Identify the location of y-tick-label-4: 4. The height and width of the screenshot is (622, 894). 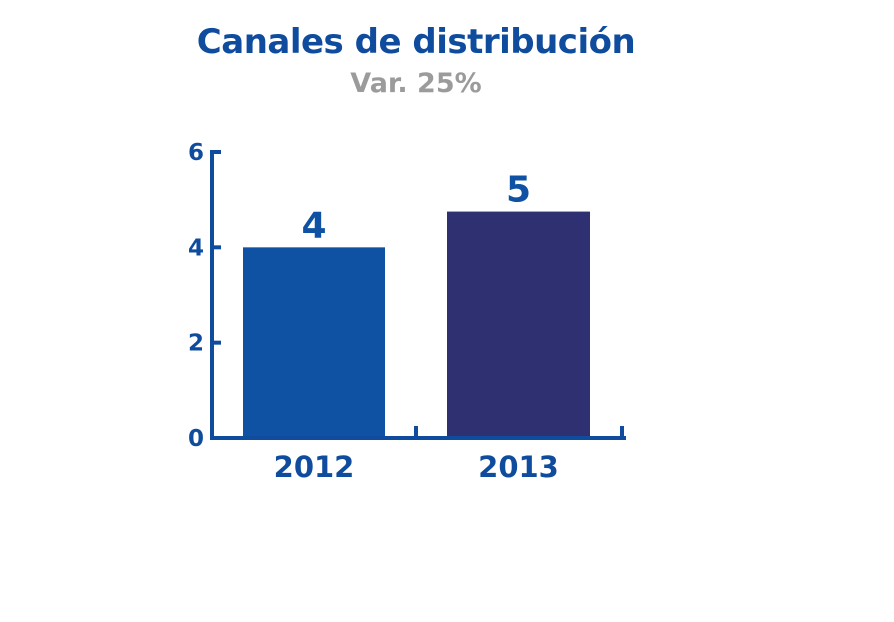
(196, 248).